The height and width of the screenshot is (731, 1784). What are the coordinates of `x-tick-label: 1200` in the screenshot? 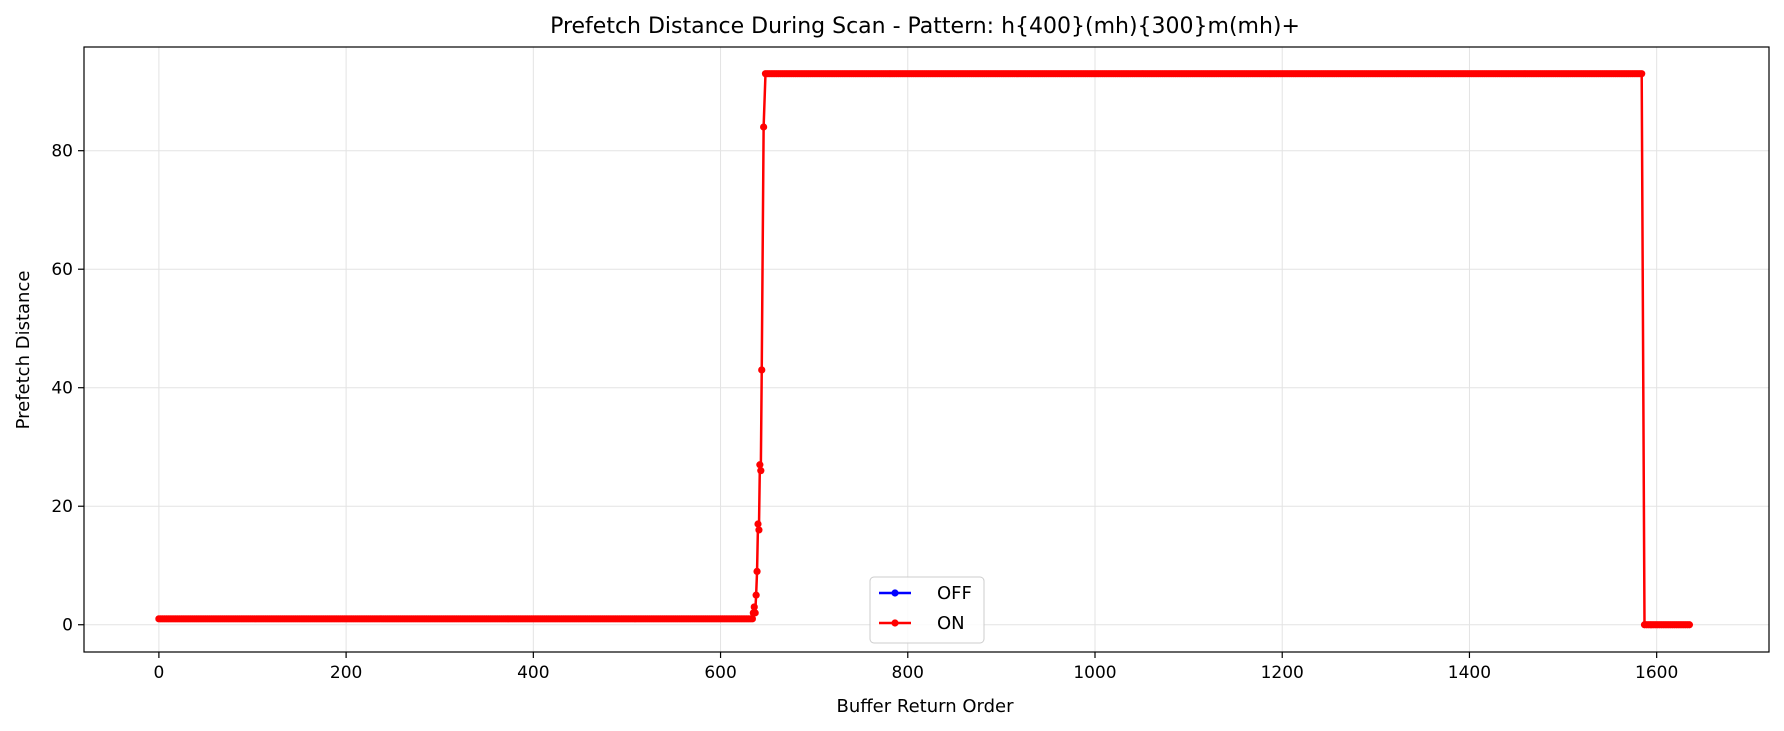 It's located at (1282, 673).